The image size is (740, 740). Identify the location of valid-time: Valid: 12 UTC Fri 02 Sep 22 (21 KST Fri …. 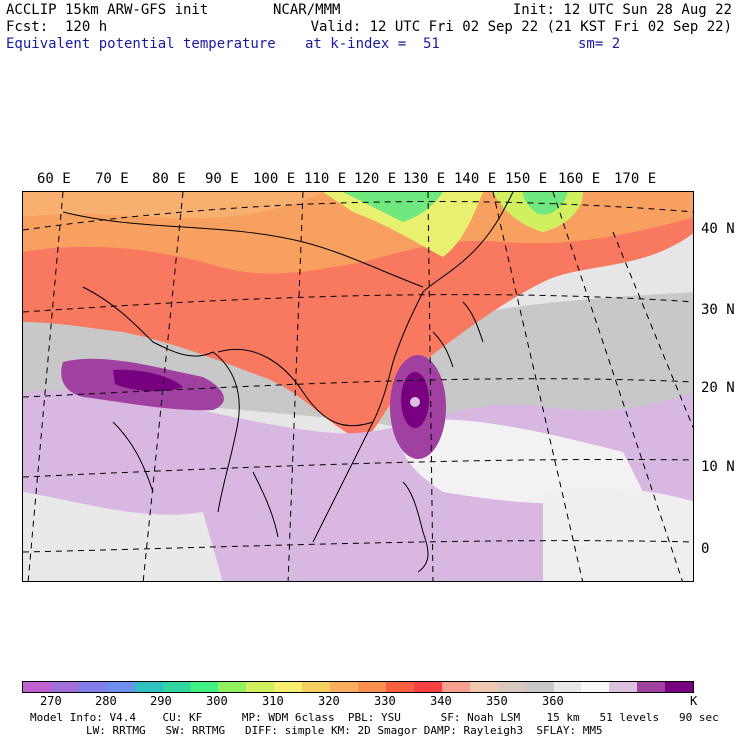
(521, 27).